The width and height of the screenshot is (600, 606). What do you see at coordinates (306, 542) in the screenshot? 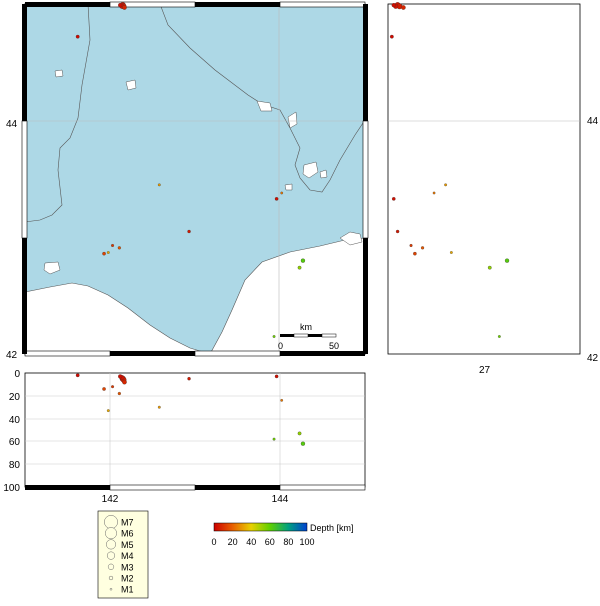
I see `colorbar-tick: 100` at bounding box center [306, 542].